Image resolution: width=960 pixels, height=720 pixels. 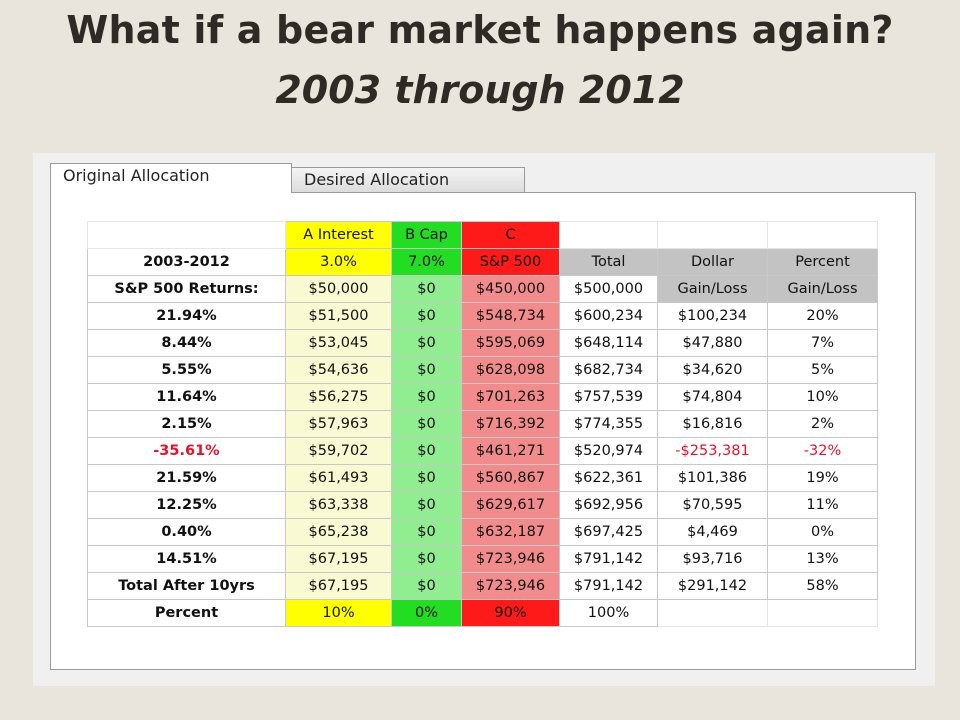 I want to click on a-interest-cell: $57,963, so click(x=338, y=424).